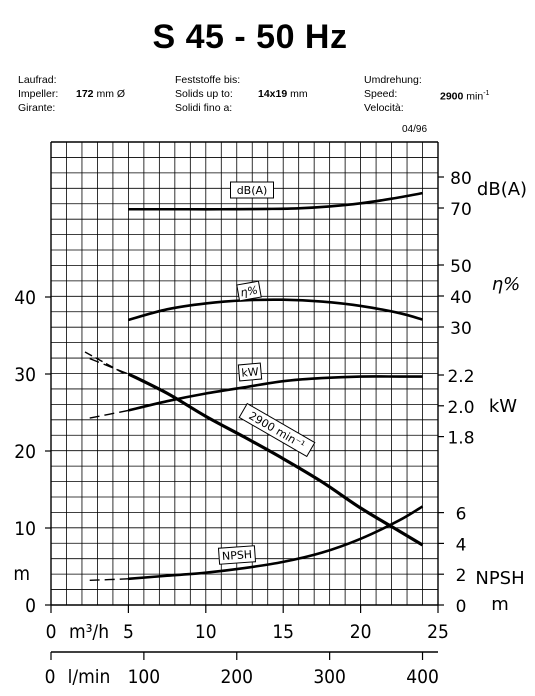 This screenshot has height=696, width=535. Describe the element at coordinates (275, 201) in the screenshot. I see `curve-db-a` at that location.